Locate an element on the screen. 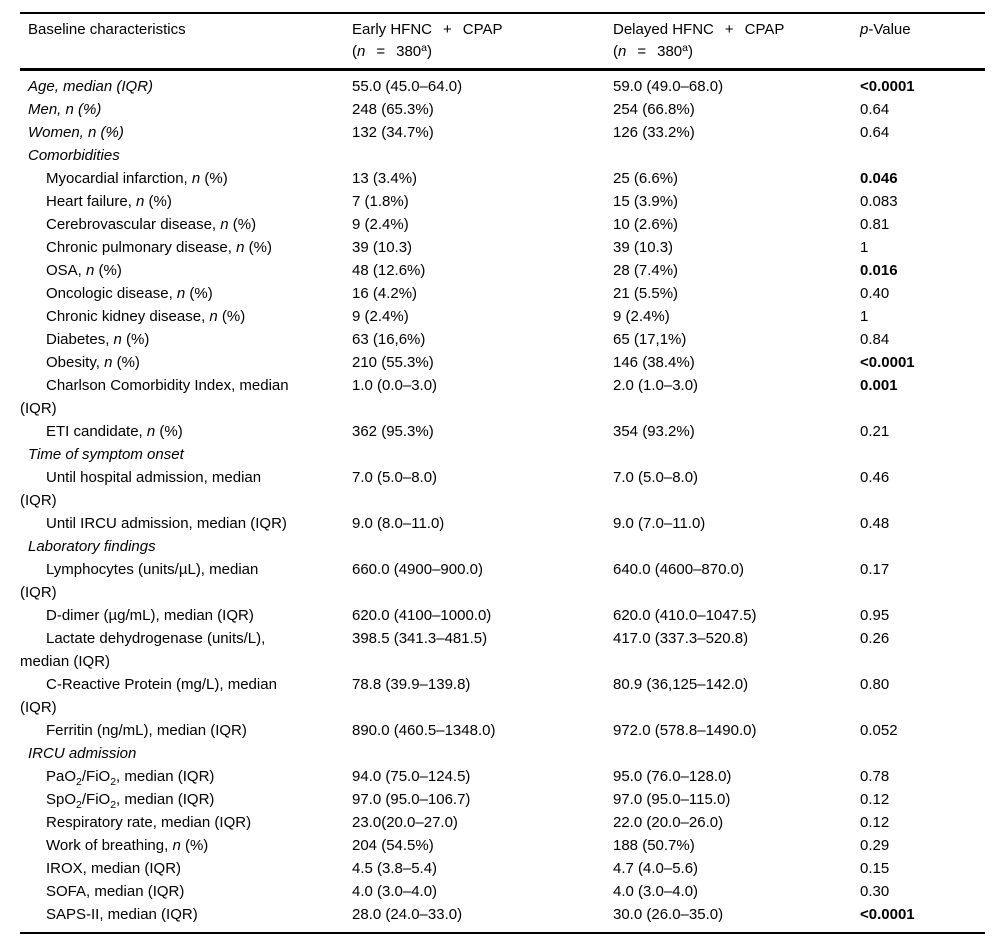 This screenshot has height=940, width=1000. section-row: Time of symptom onset is located at coordinates (502, 454).